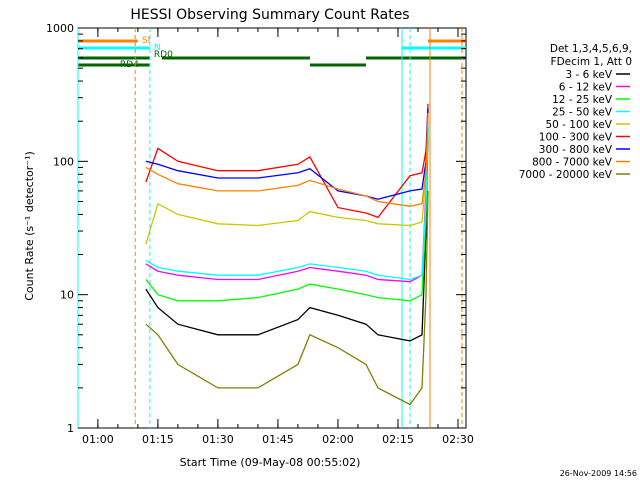  I want to click on x-tick-label: 01:15, so click(158, 439).